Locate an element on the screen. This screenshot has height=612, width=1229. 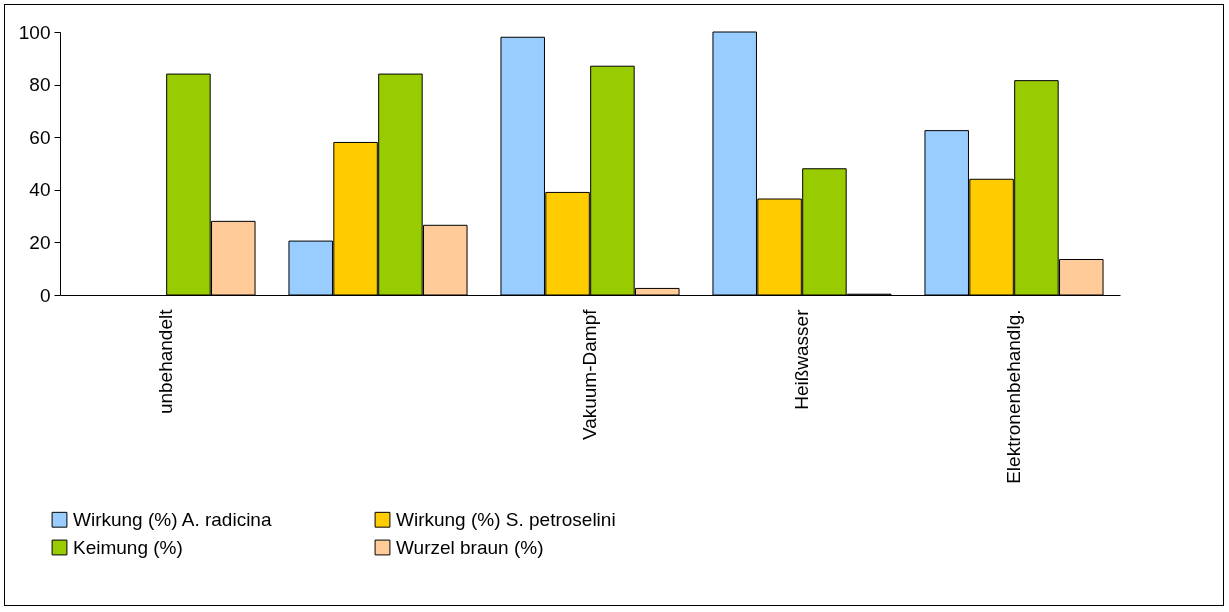
legend-label: Wirkung (%) A. radicina is located at coordinates (172, 519).